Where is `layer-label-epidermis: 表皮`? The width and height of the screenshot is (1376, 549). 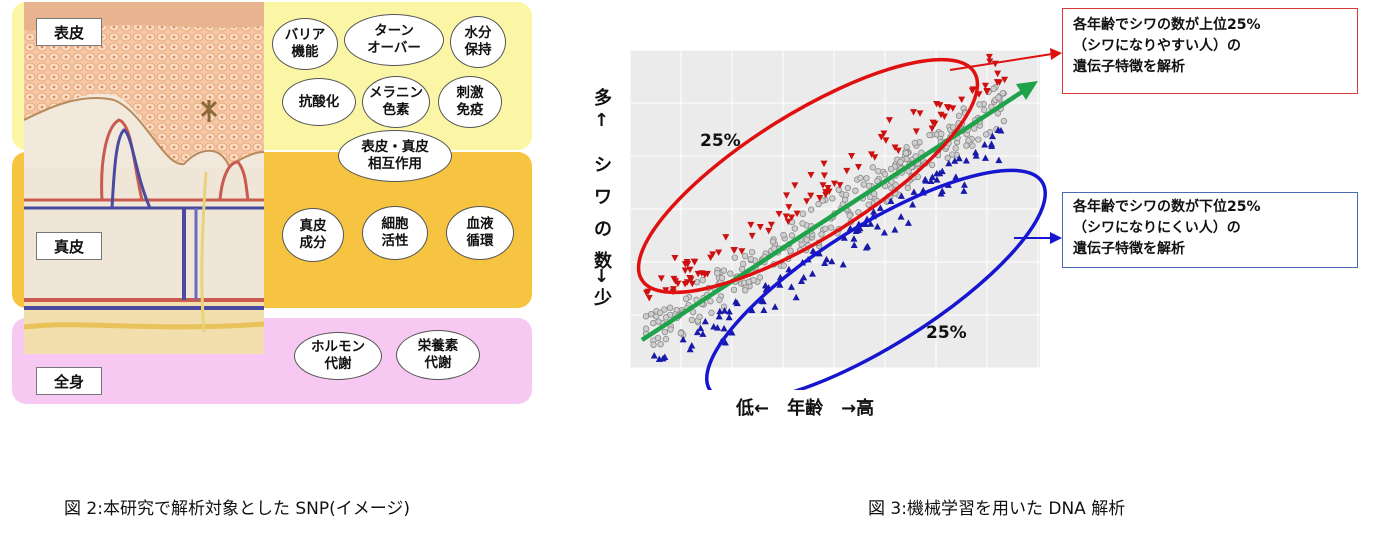
layer-label-epidermis: 表皮 is located at coordinates (69, 32).